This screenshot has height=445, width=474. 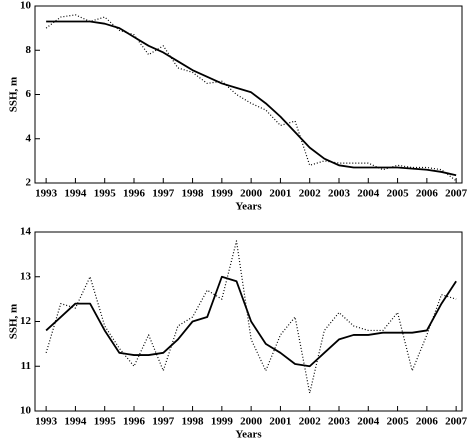 What do you see at coordinates (26, 321) in the screenshot?
I see `y-tick-label: 12` at bounding box center [26, 321].